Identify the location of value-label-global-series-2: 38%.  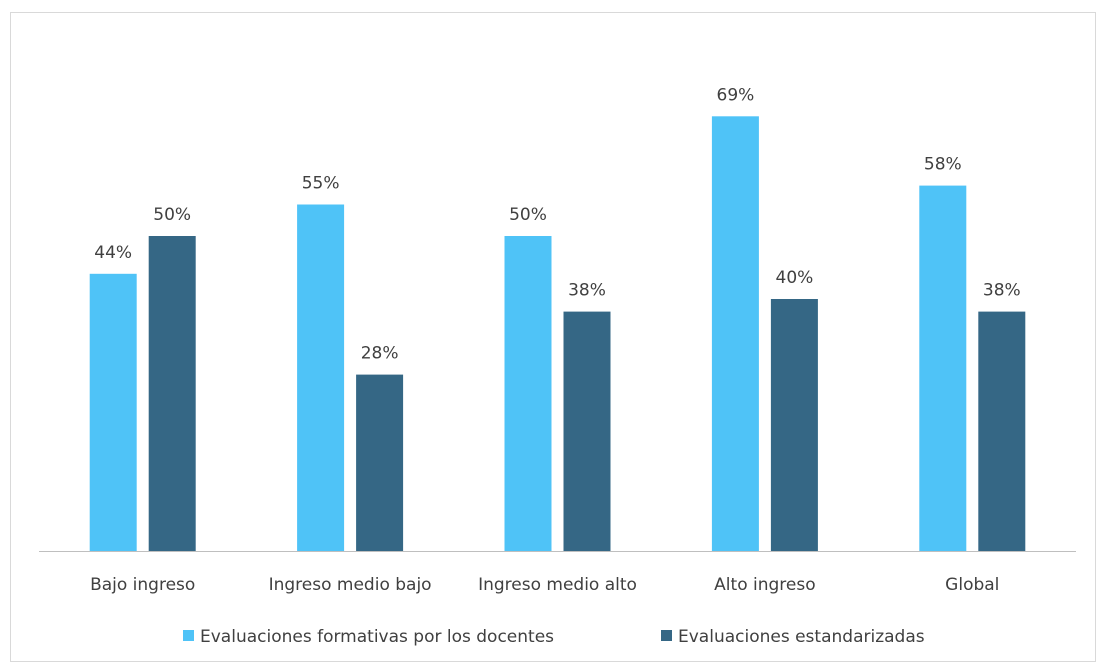
(1002, 291).